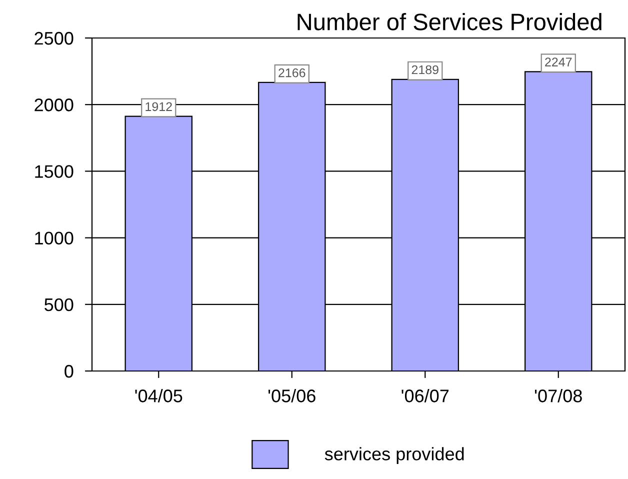  Describe the element at coordinates (292, 395) in the screenshot. I see `x-tick-label: '05/06` at that location.